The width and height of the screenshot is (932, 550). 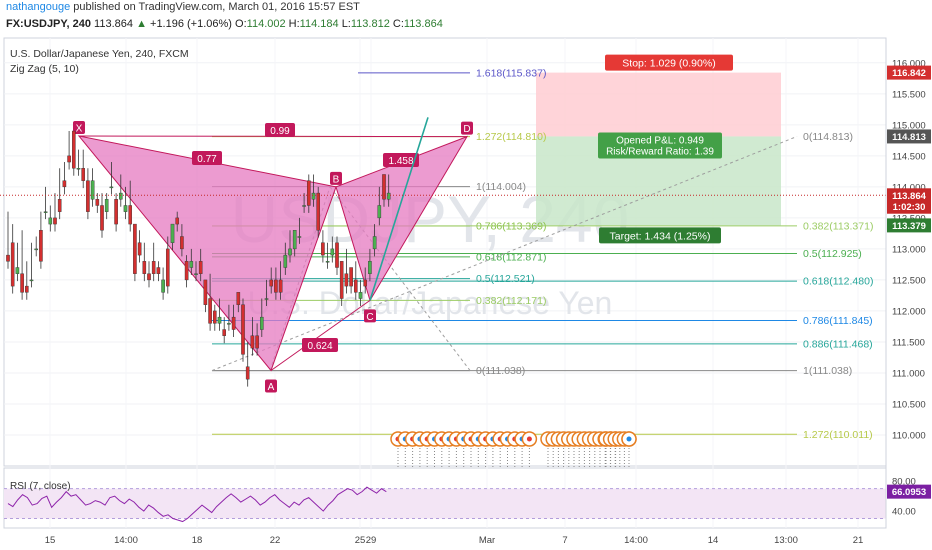 What do you see at coordinates (629, 439) in the screenshot?
I see `event-flag-dot` at bounding box center [629, 439].